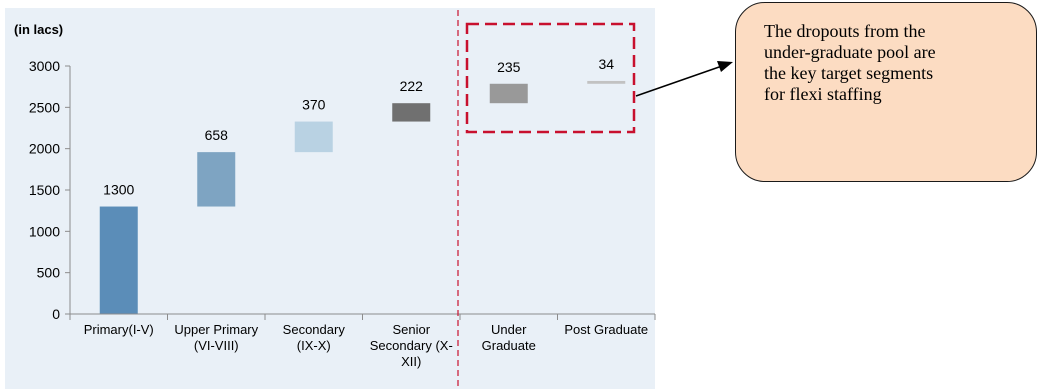  I want to click on y-axis: 0 500 1000 1500 2000 2500 3000, so click(50, 190).